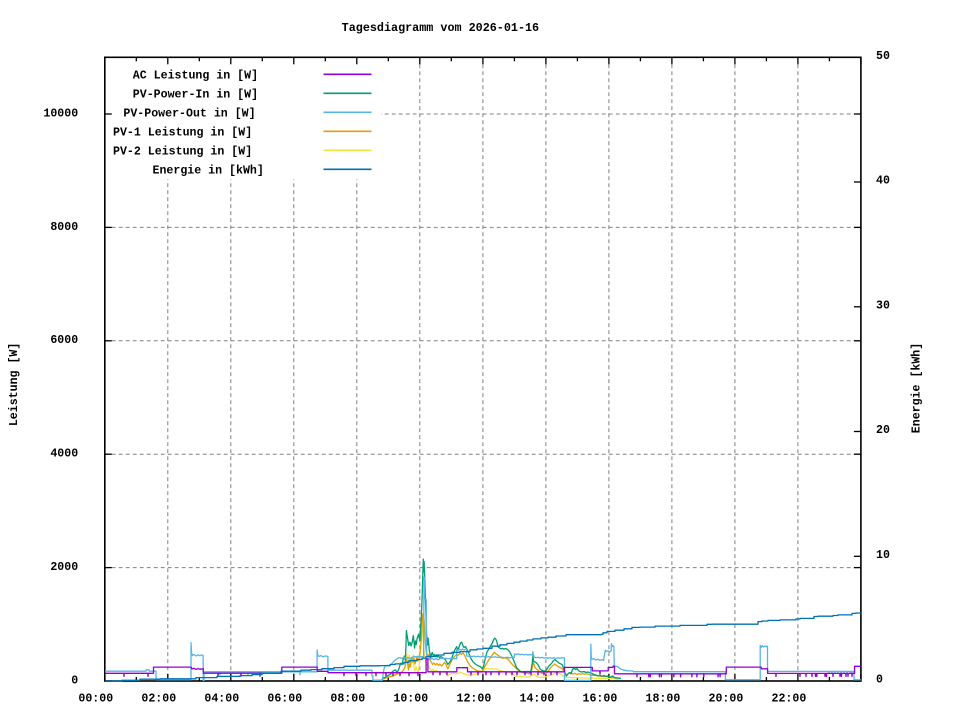 Image resolution: width=960 pixels, height=720 pixels. What do you see at coordinates (189, 113) in the screenshot?
I see `svg-text: PV-Power-Out in [W]` at bounding box center [189, 113].